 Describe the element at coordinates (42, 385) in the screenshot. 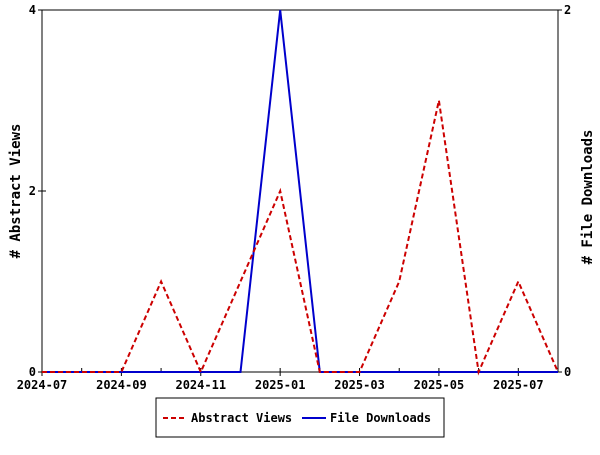

I see `x-tick-label: 2024-07` at that location.